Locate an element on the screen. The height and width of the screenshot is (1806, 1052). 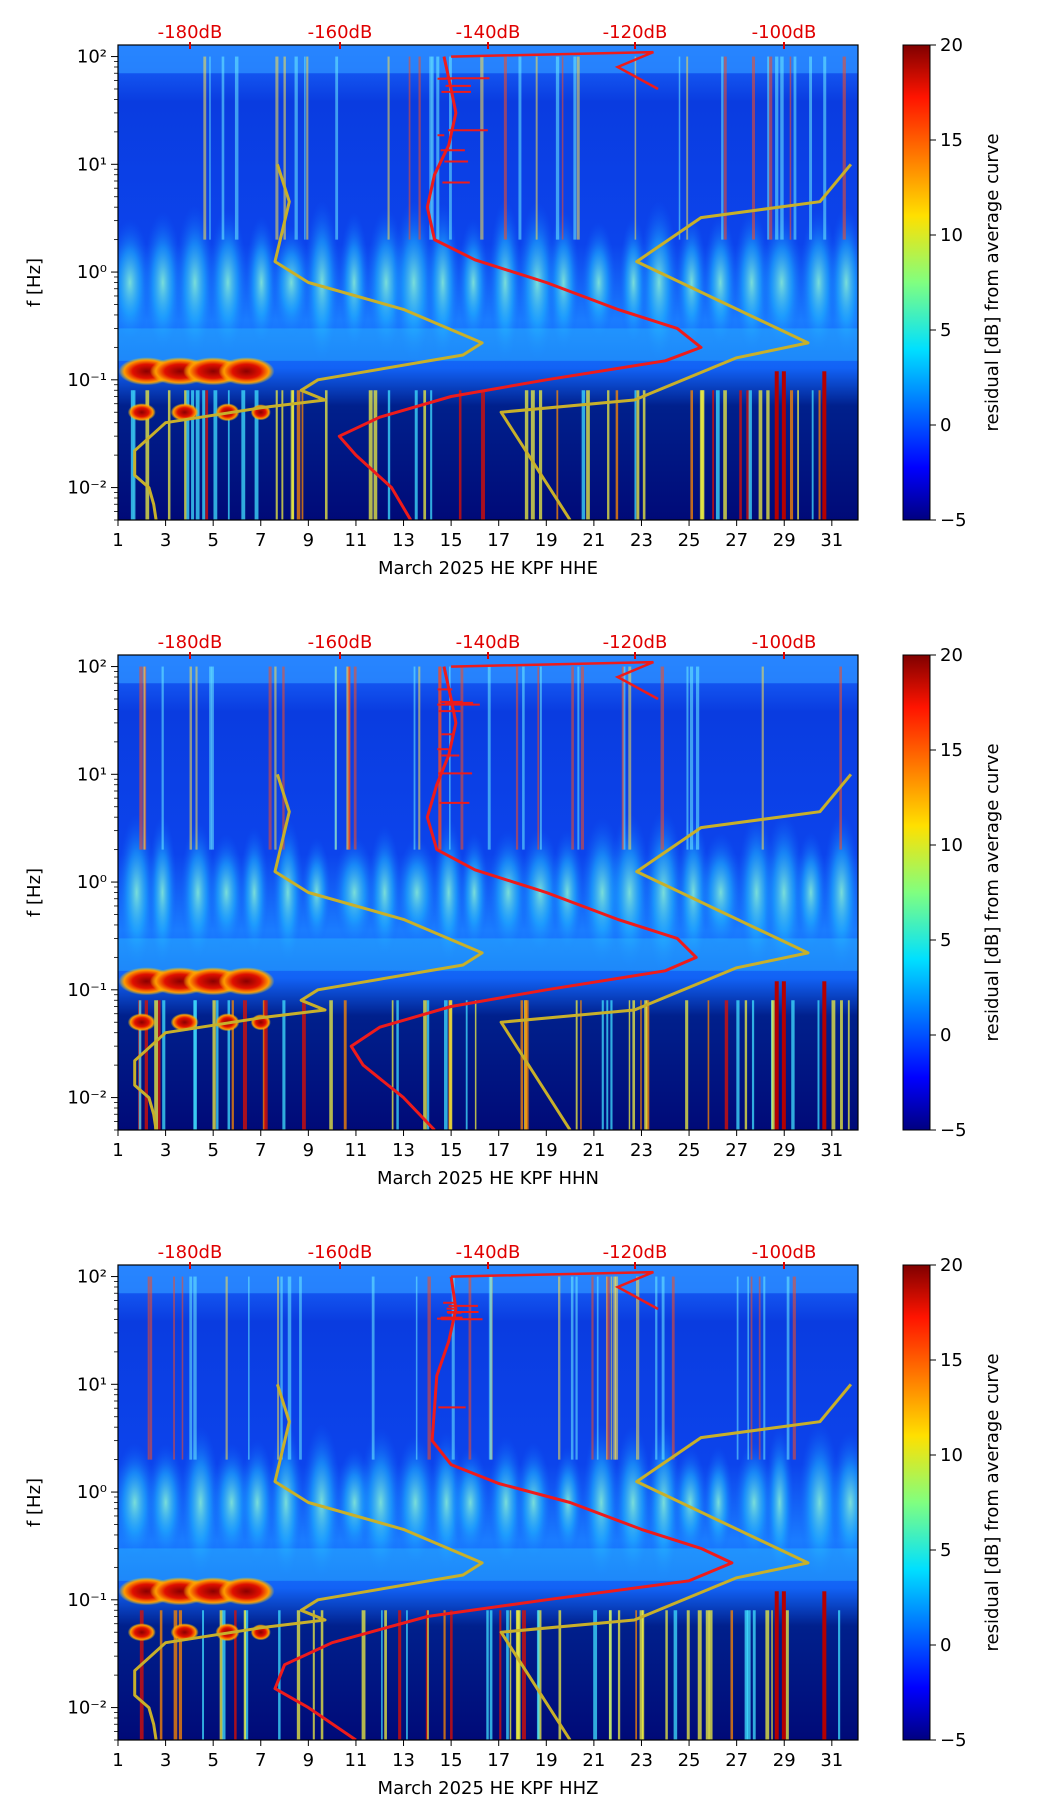
noise-model-curve-secondary is located at coordinates (676, 341).